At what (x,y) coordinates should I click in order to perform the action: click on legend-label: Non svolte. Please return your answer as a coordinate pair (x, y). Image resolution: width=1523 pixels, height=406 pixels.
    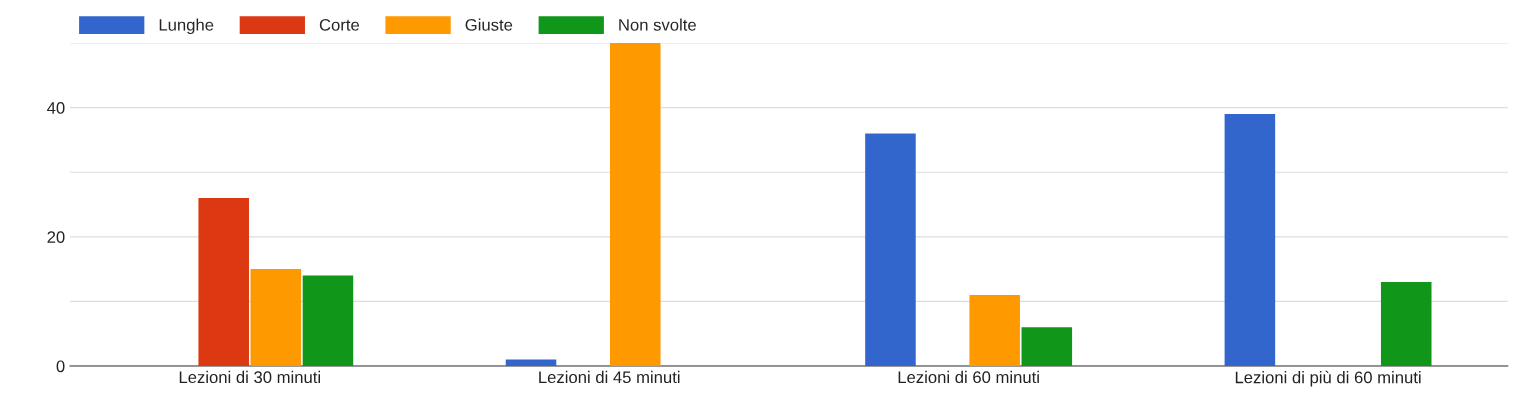
    Looking at the image, I should click on (657, 24).